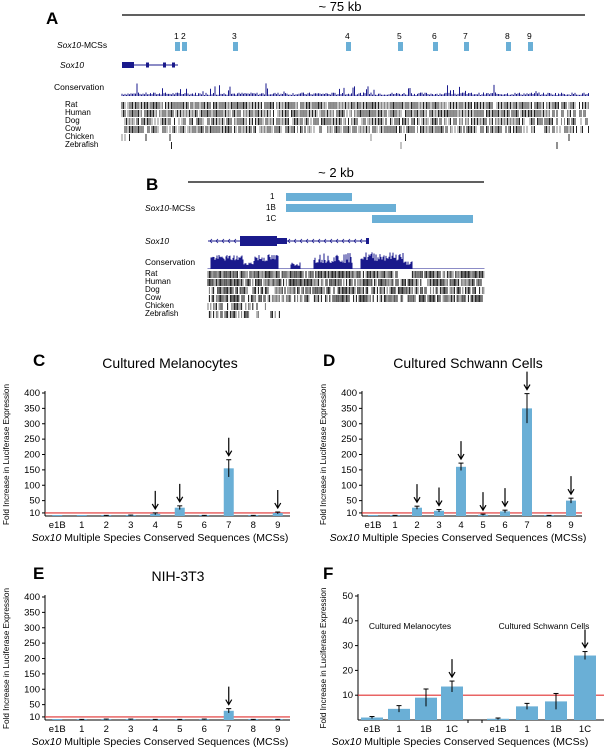 This screenshot has width=606, height=752. I want to click on chart-y-tick-label: 50, so click(34, 501).